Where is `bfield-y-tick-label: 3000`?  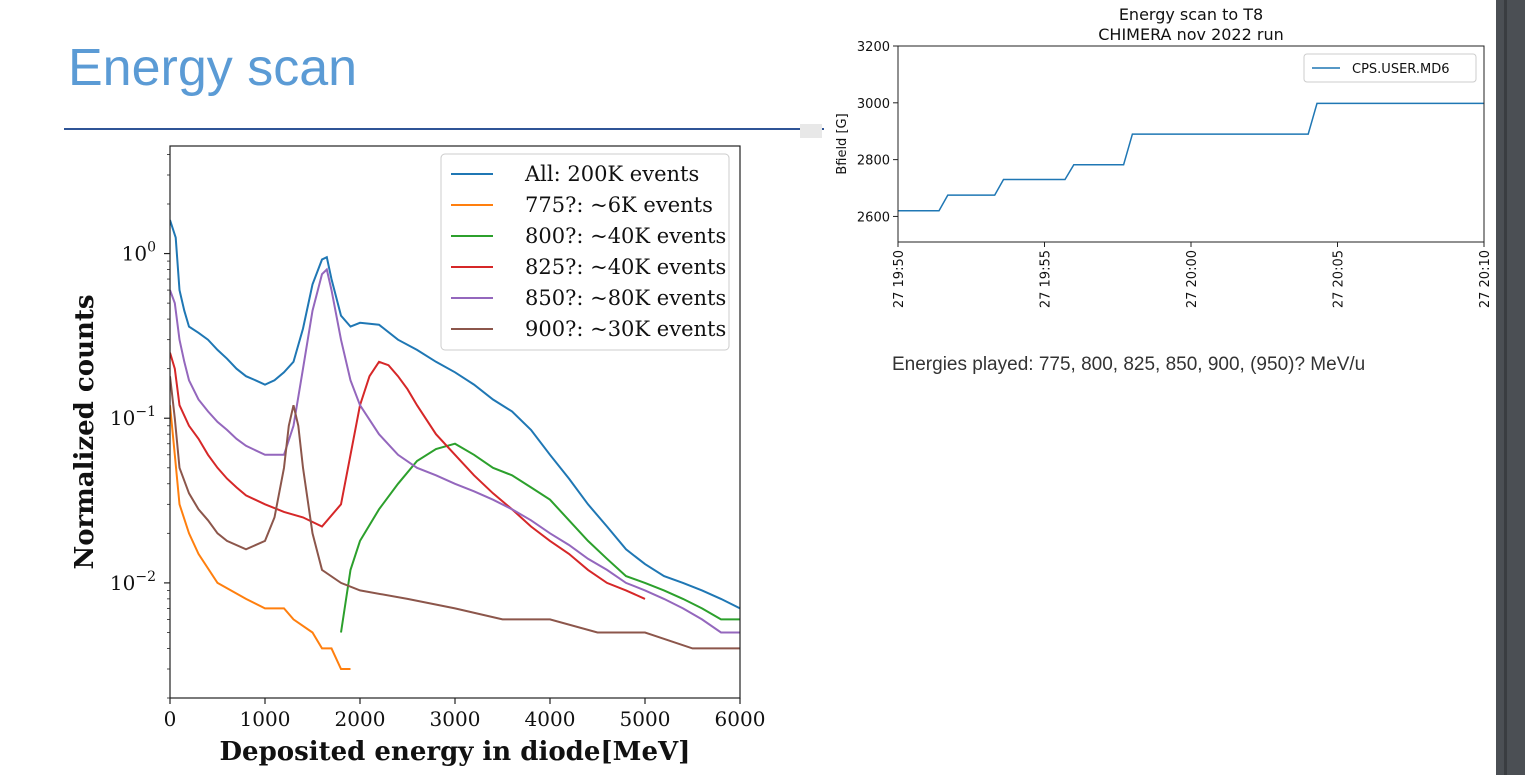
bfield-y-tick-label: 3000 is located at coordinates (873, 104).